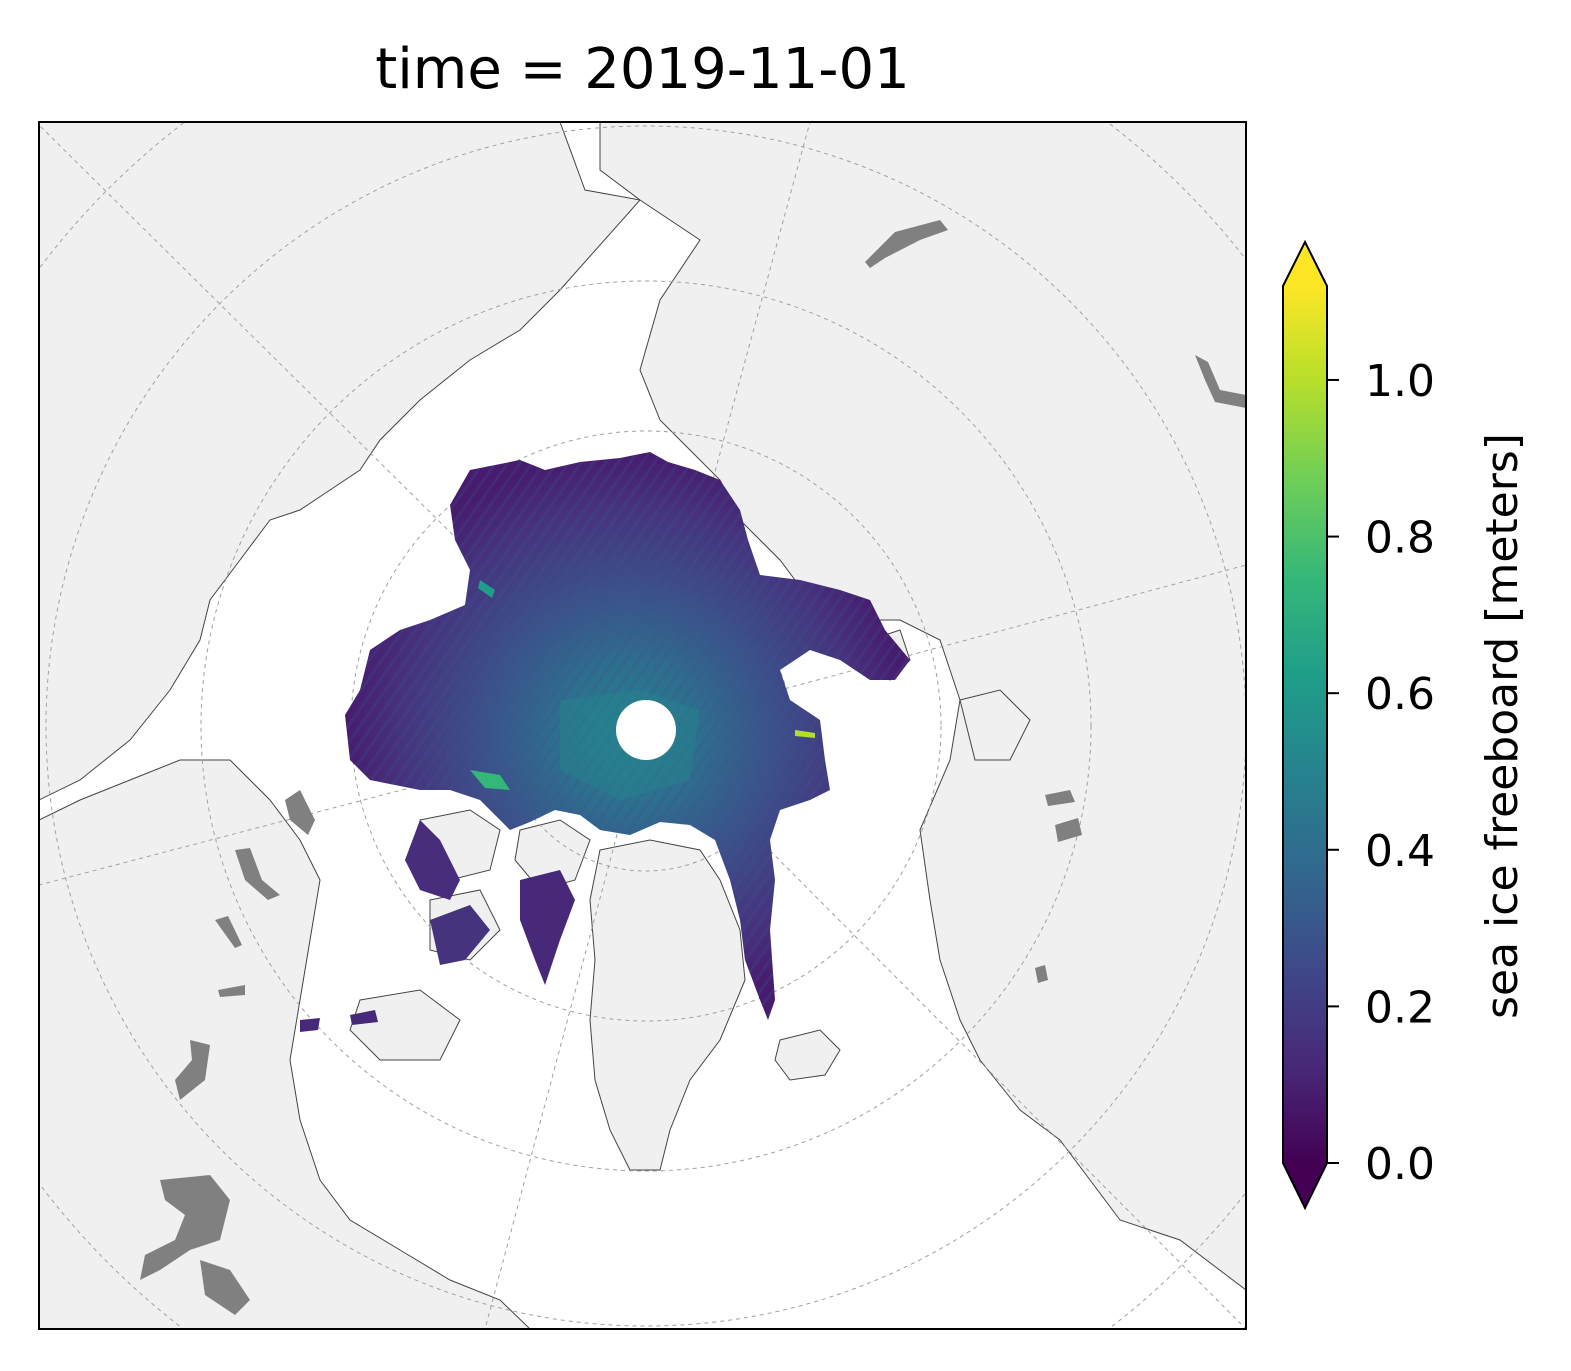 This screenshot has height=1371, width=1571. I want to click on pole-hole, so click(646, 730).